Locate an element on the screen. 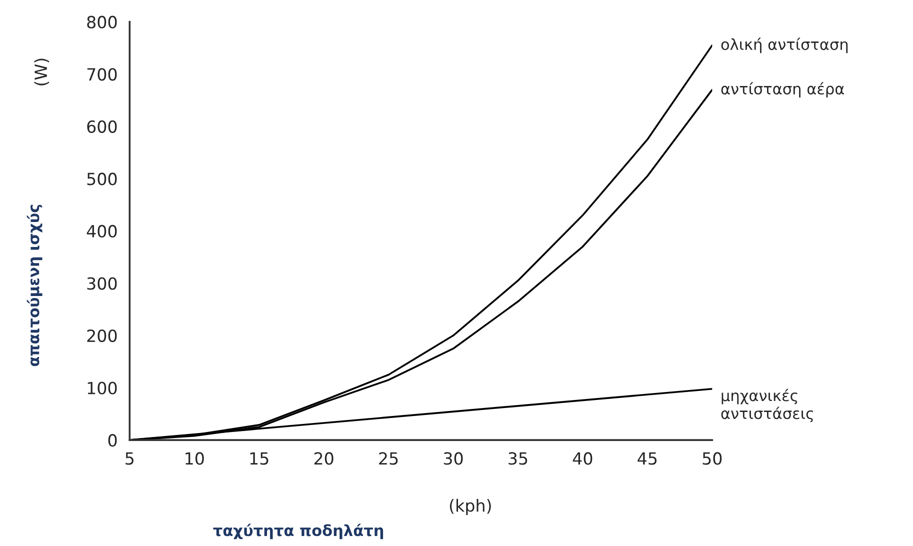  y-tick-label: 500 is located at coordinates (102, 179).